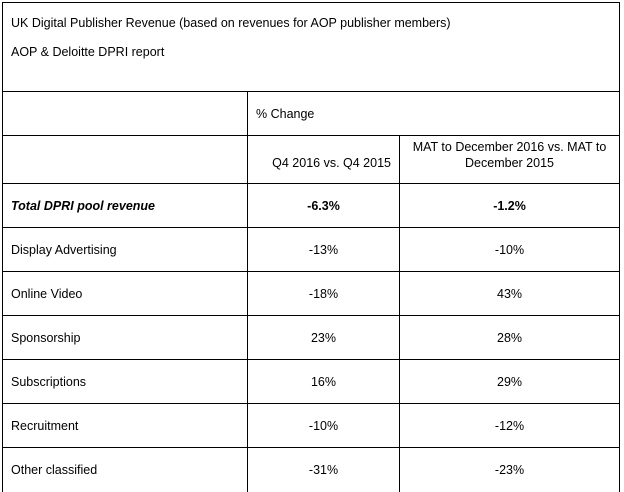  I want to click on row-q4-value: 16%, so click(323, 381).